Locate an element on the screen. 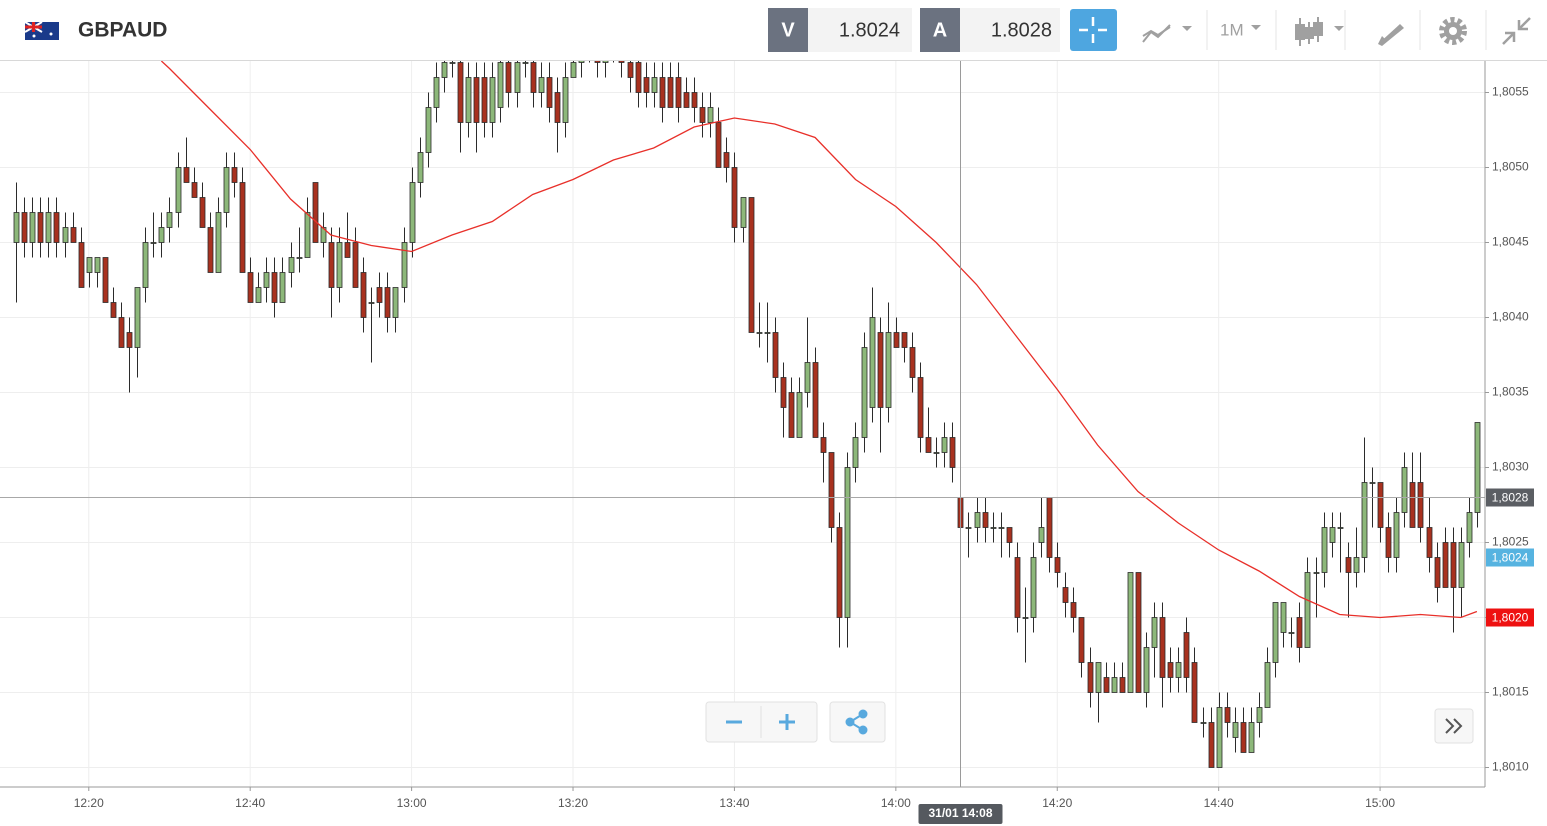  price-marker-label: 1,8028 is located at coordinates (1510, 498).